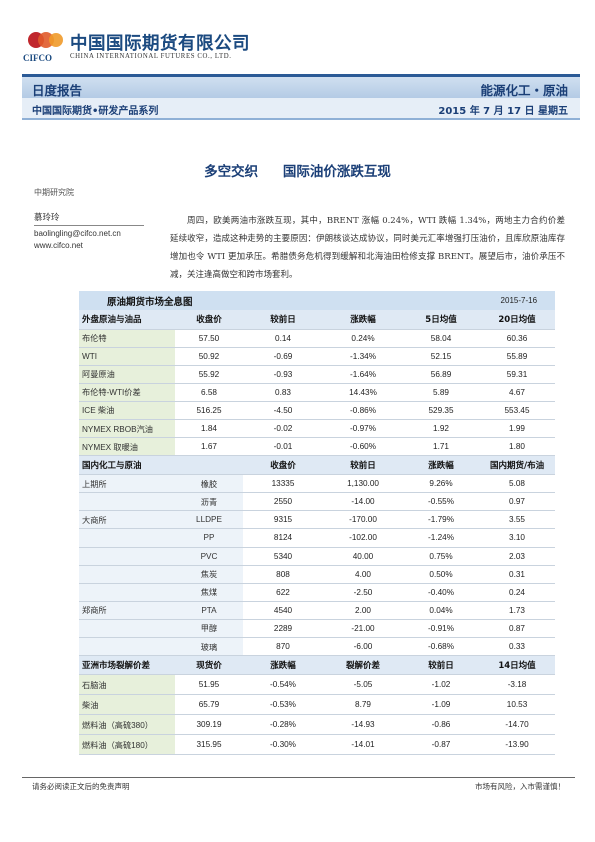 Image resolution: width=595 pixels, height=842 pixels. I want to click on table-cell: -0.54%, so click(283, 685).